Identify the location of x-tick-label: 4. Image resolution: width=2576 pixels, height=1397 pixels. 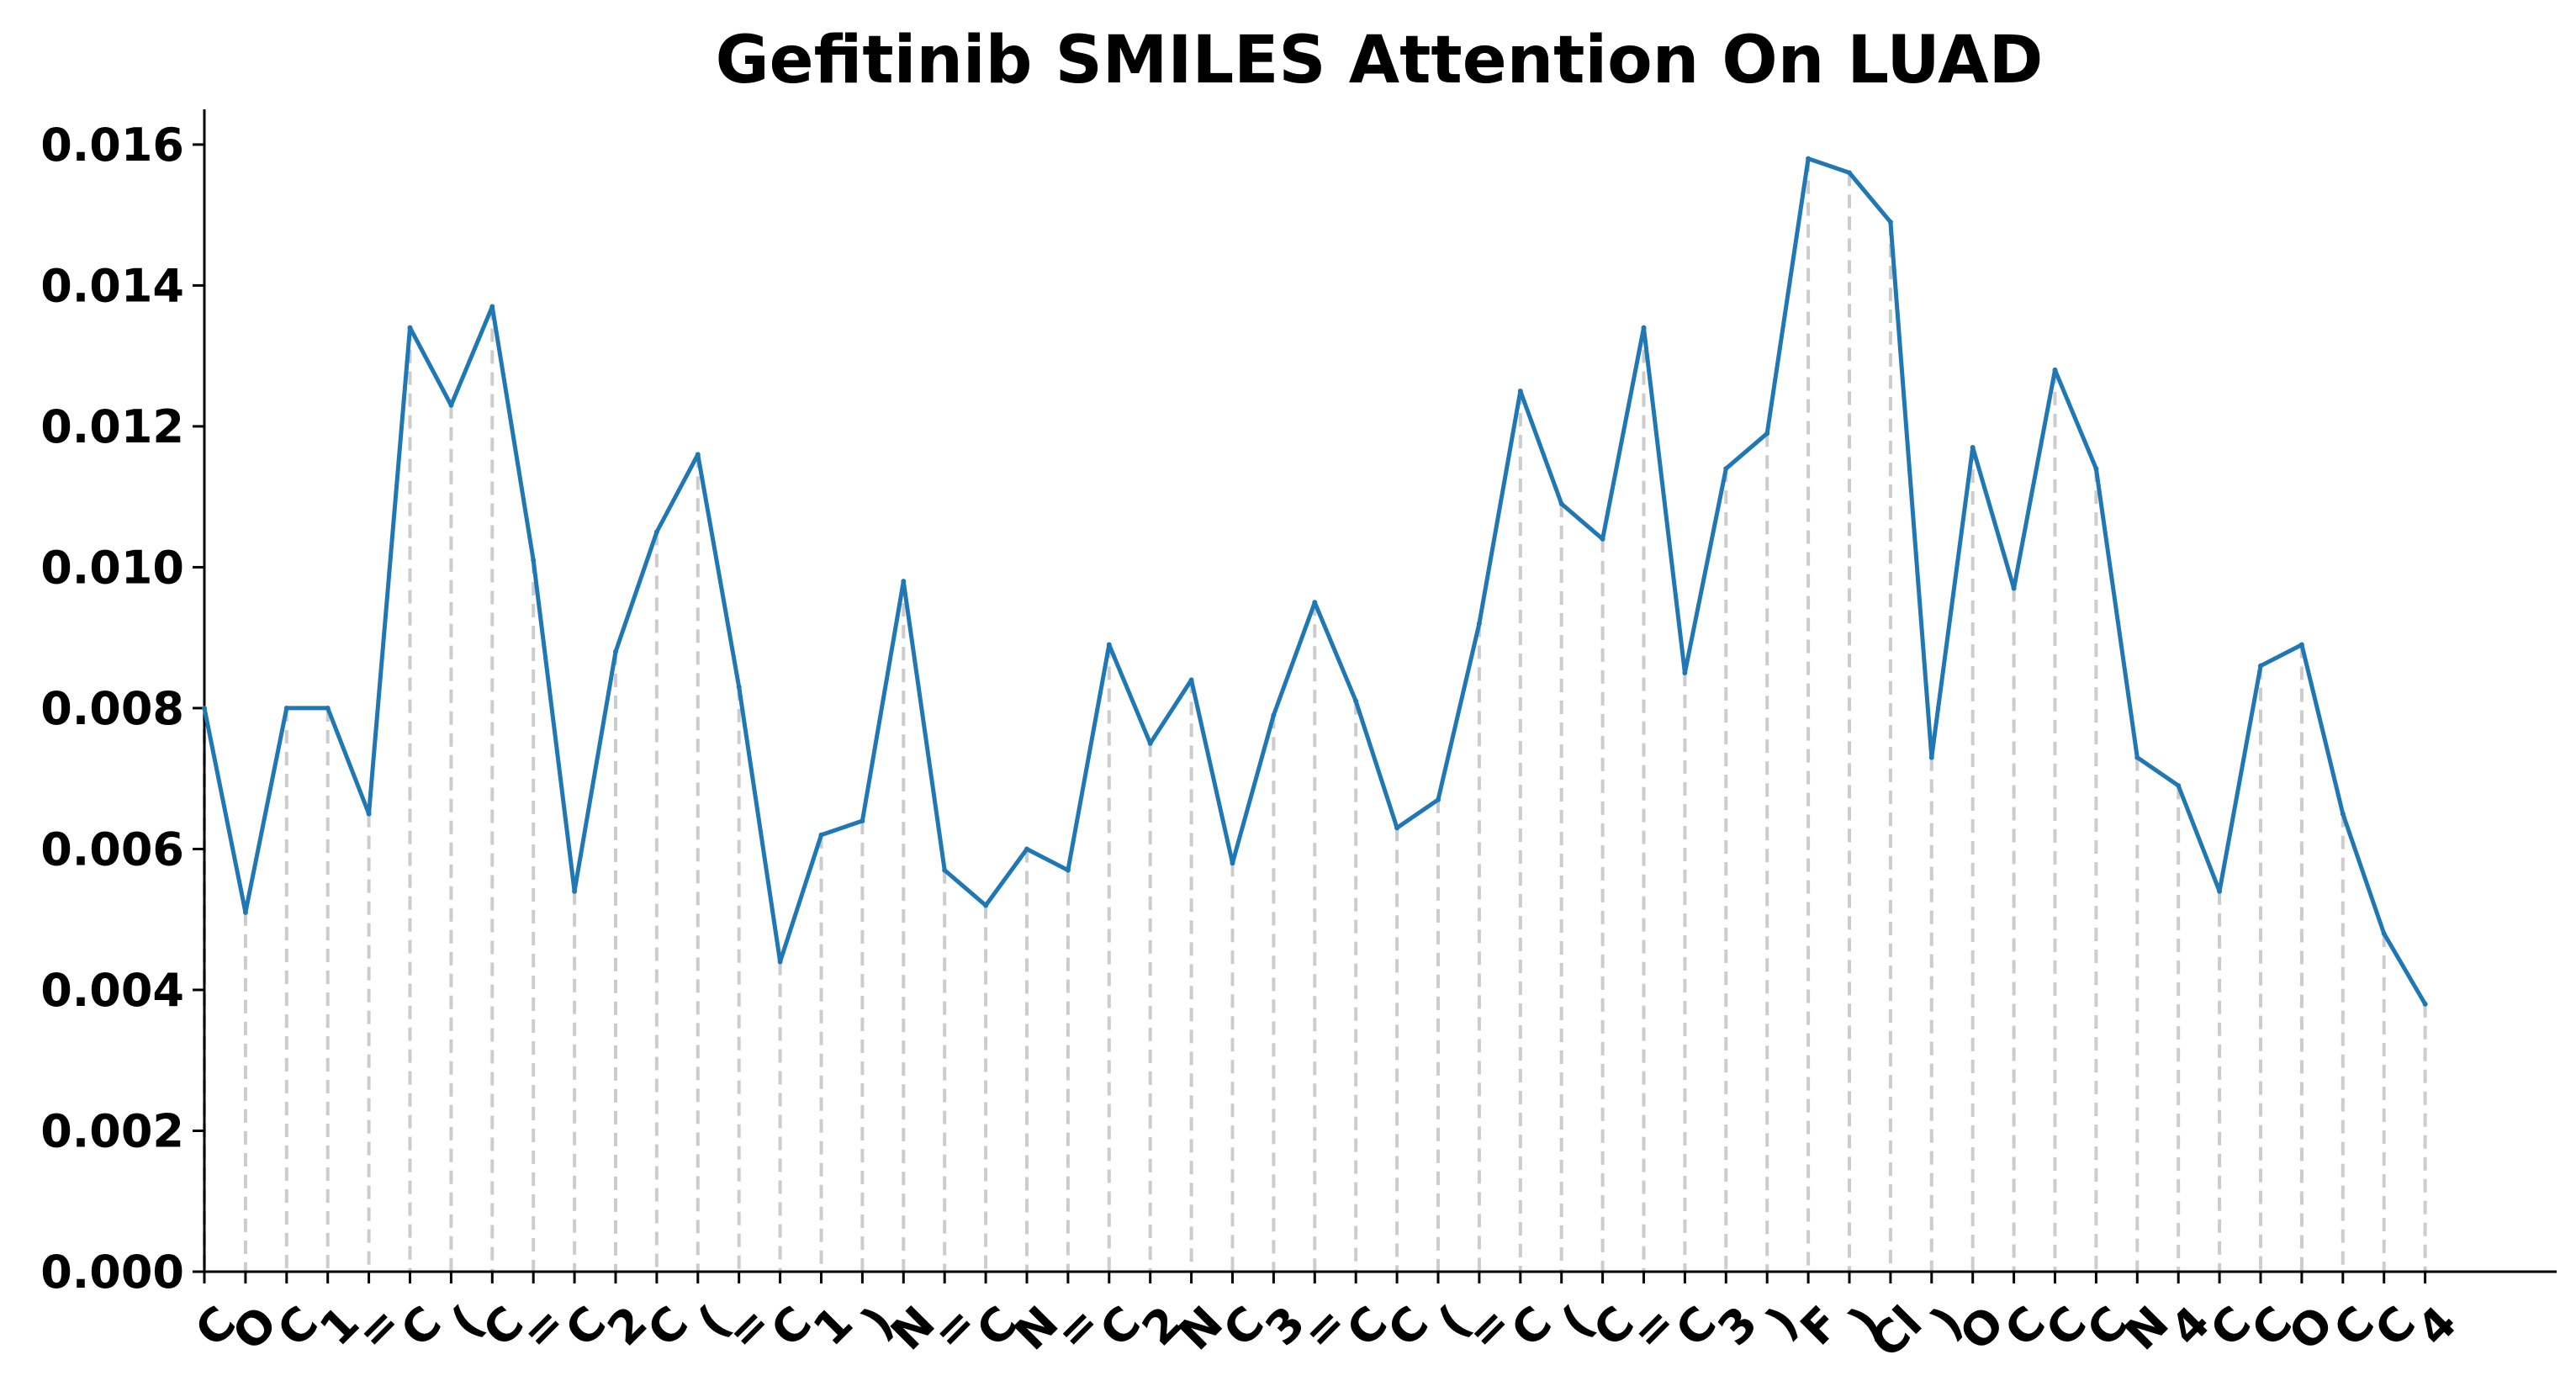
(2437, 1326).